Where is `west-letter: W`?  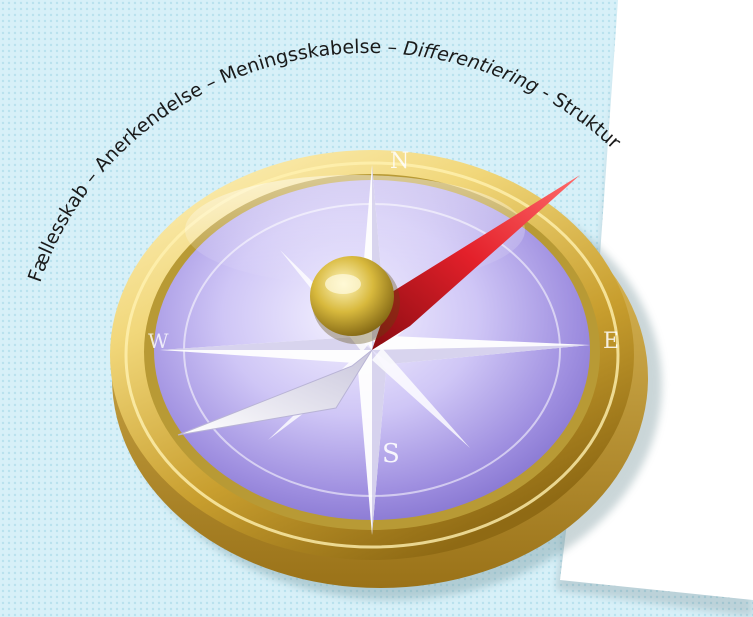 west-letter: W is located at coordinates (158, 341).